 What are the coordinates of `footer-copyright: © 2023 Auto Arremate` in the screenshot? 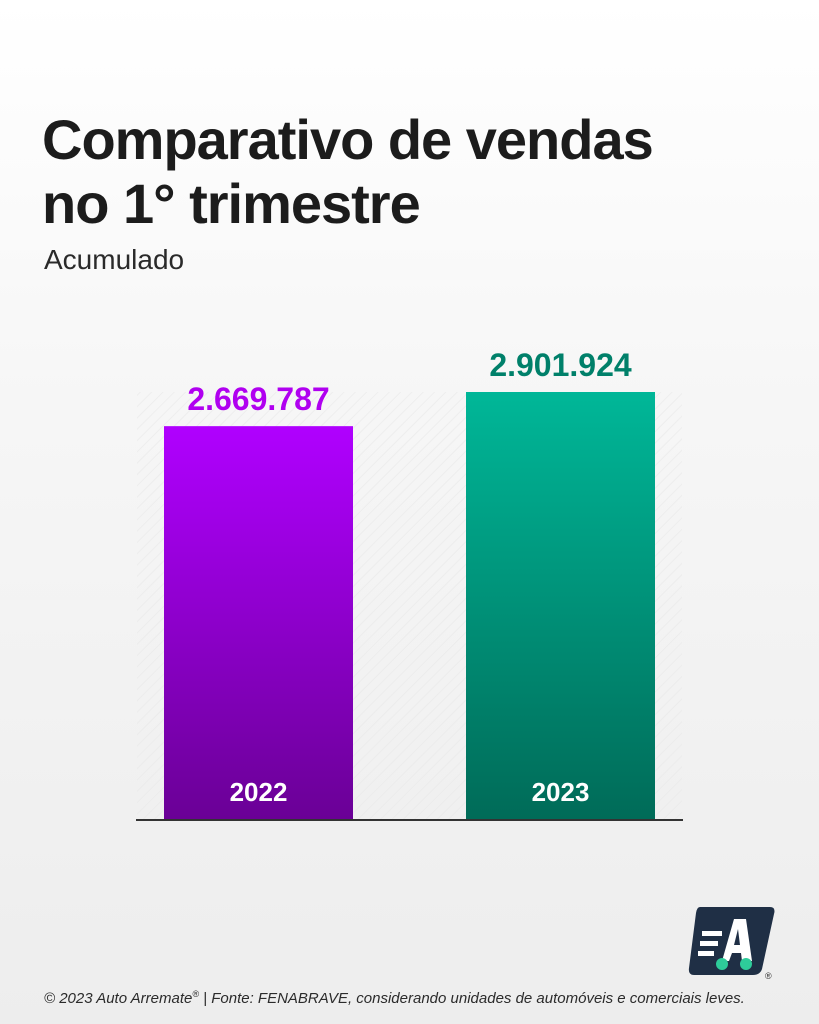 It's located at (118, 998).